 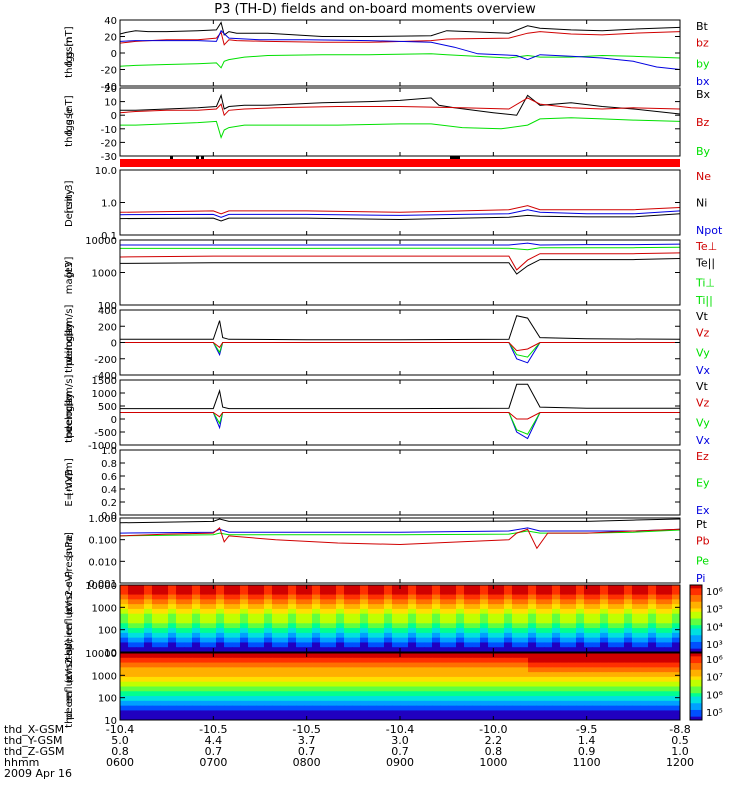 I want to click on x-axis-value: 1.4, so click(x=587, y=740).